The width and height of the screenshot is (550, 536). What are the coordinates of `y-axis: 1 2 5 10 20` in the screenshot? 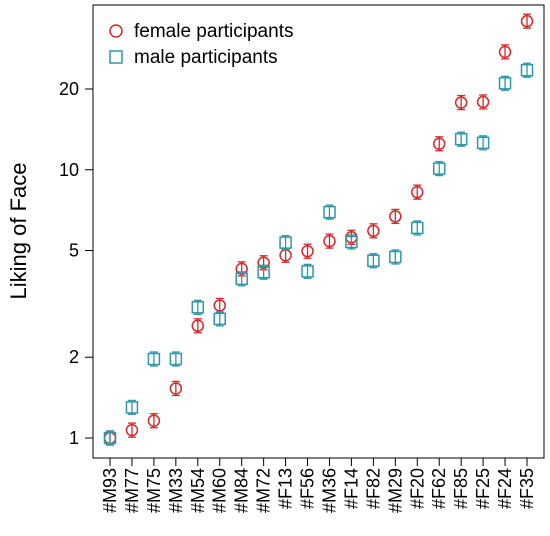 It's located at (76, 263).